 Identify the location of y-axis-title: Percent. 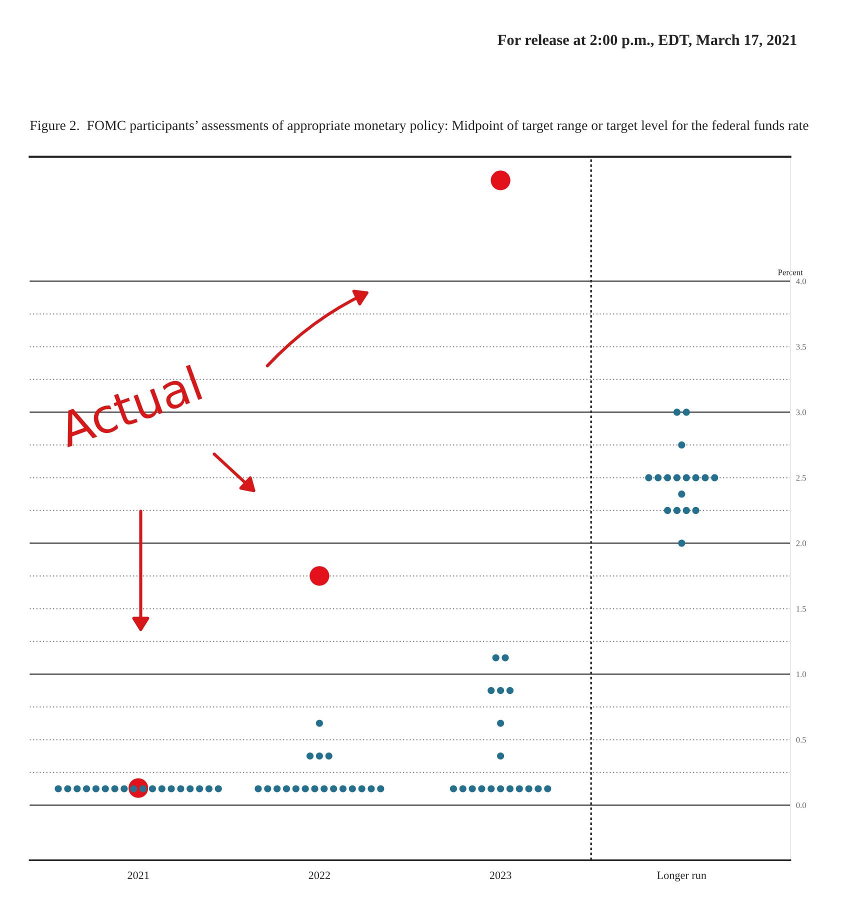
(790, 273).